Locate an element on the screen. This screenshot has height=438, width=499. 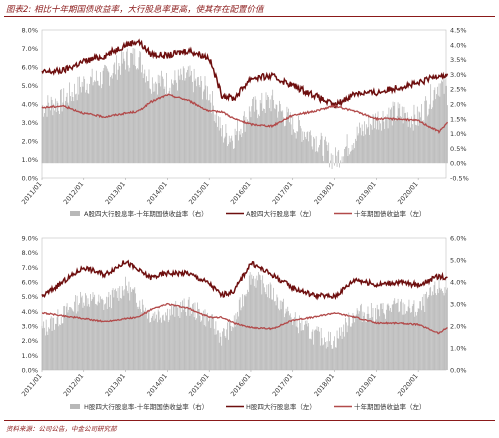
left-axis-tick-label: 1.0% is located at coordinates (29, 160).